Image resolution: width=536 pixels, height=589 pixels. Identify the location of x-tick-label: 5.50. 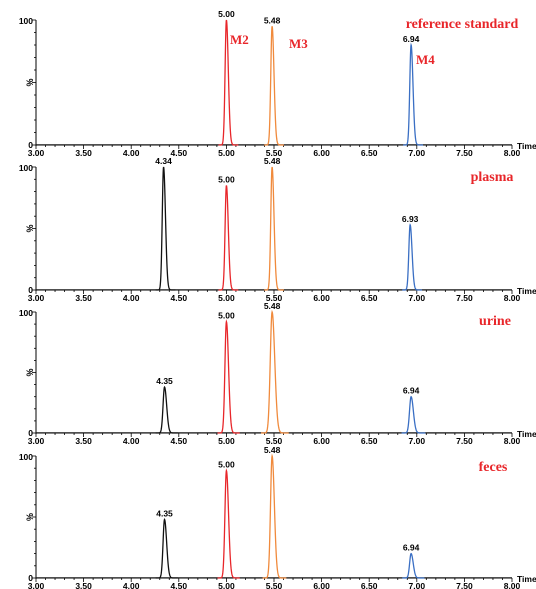
(274, 585).